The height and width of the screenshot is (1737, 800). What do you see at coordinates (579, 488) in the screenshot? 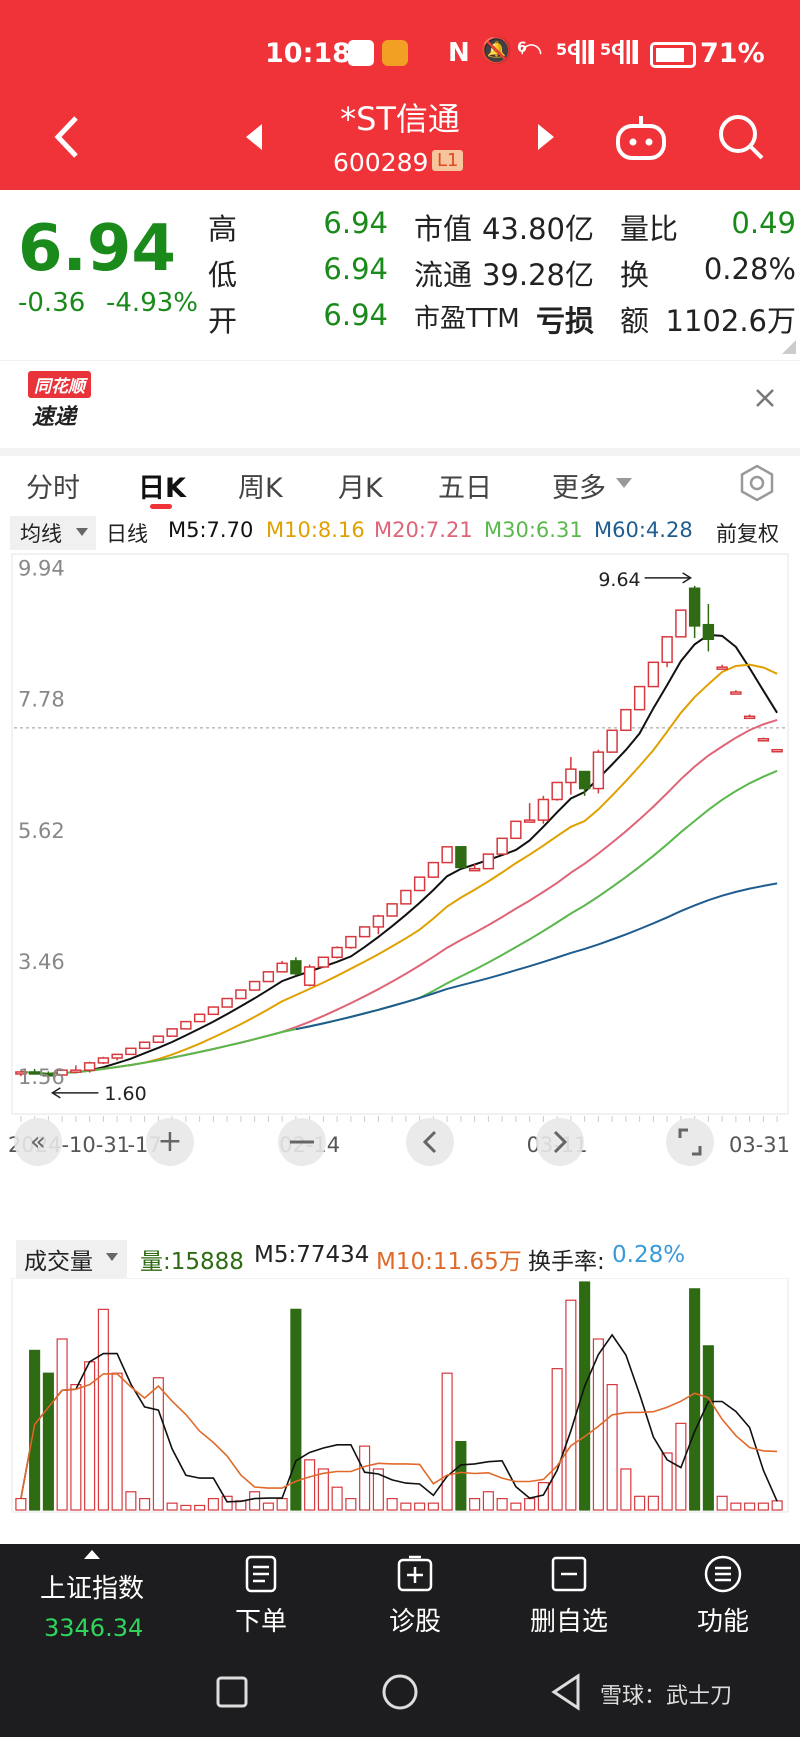
I see `tab-more: 更多` at bounding box center [579, 488].